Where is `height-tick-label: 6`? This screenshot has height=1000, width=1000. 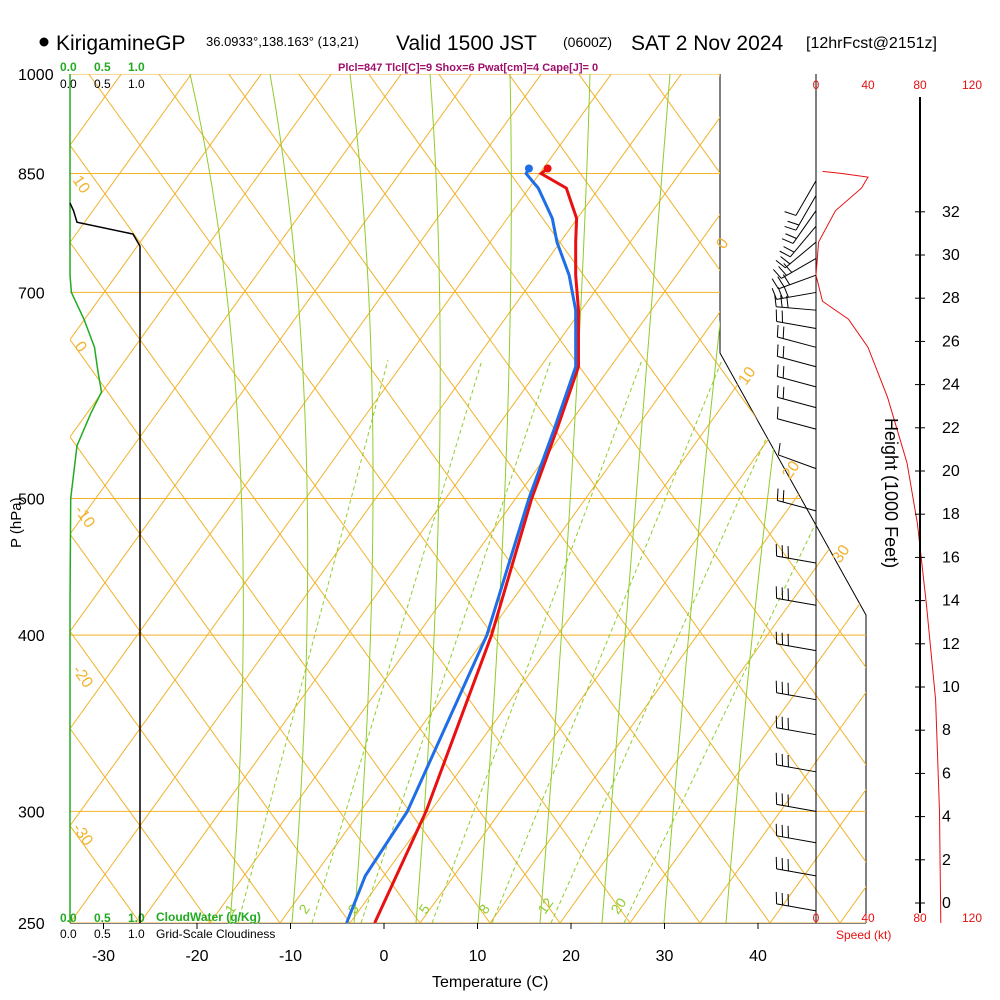
height-tick-label: 6 is located at coordinates (946, 773).